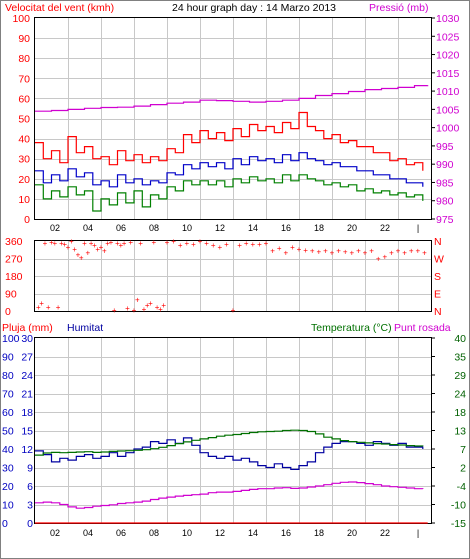 The height and width of the screenshot is (559, 470). What do you see at coordinates (27, 358) in the screenshot?
I see `rain-tick-label: 27` at bounding box center [27, 358].